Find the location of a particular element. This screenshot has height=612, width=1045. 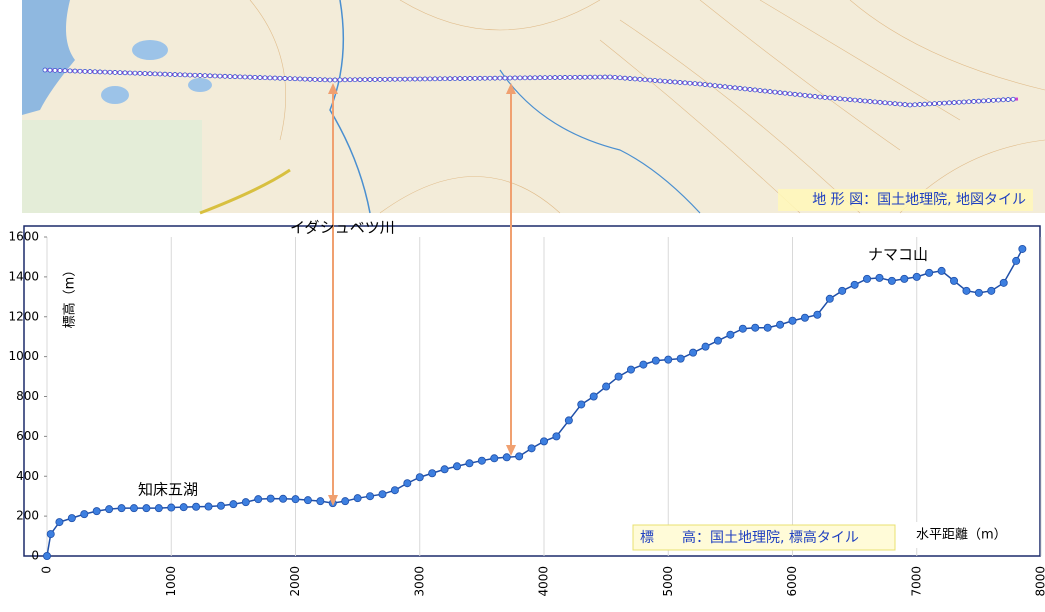

y-tick-label: 200 is located at coordinates (27, 516).